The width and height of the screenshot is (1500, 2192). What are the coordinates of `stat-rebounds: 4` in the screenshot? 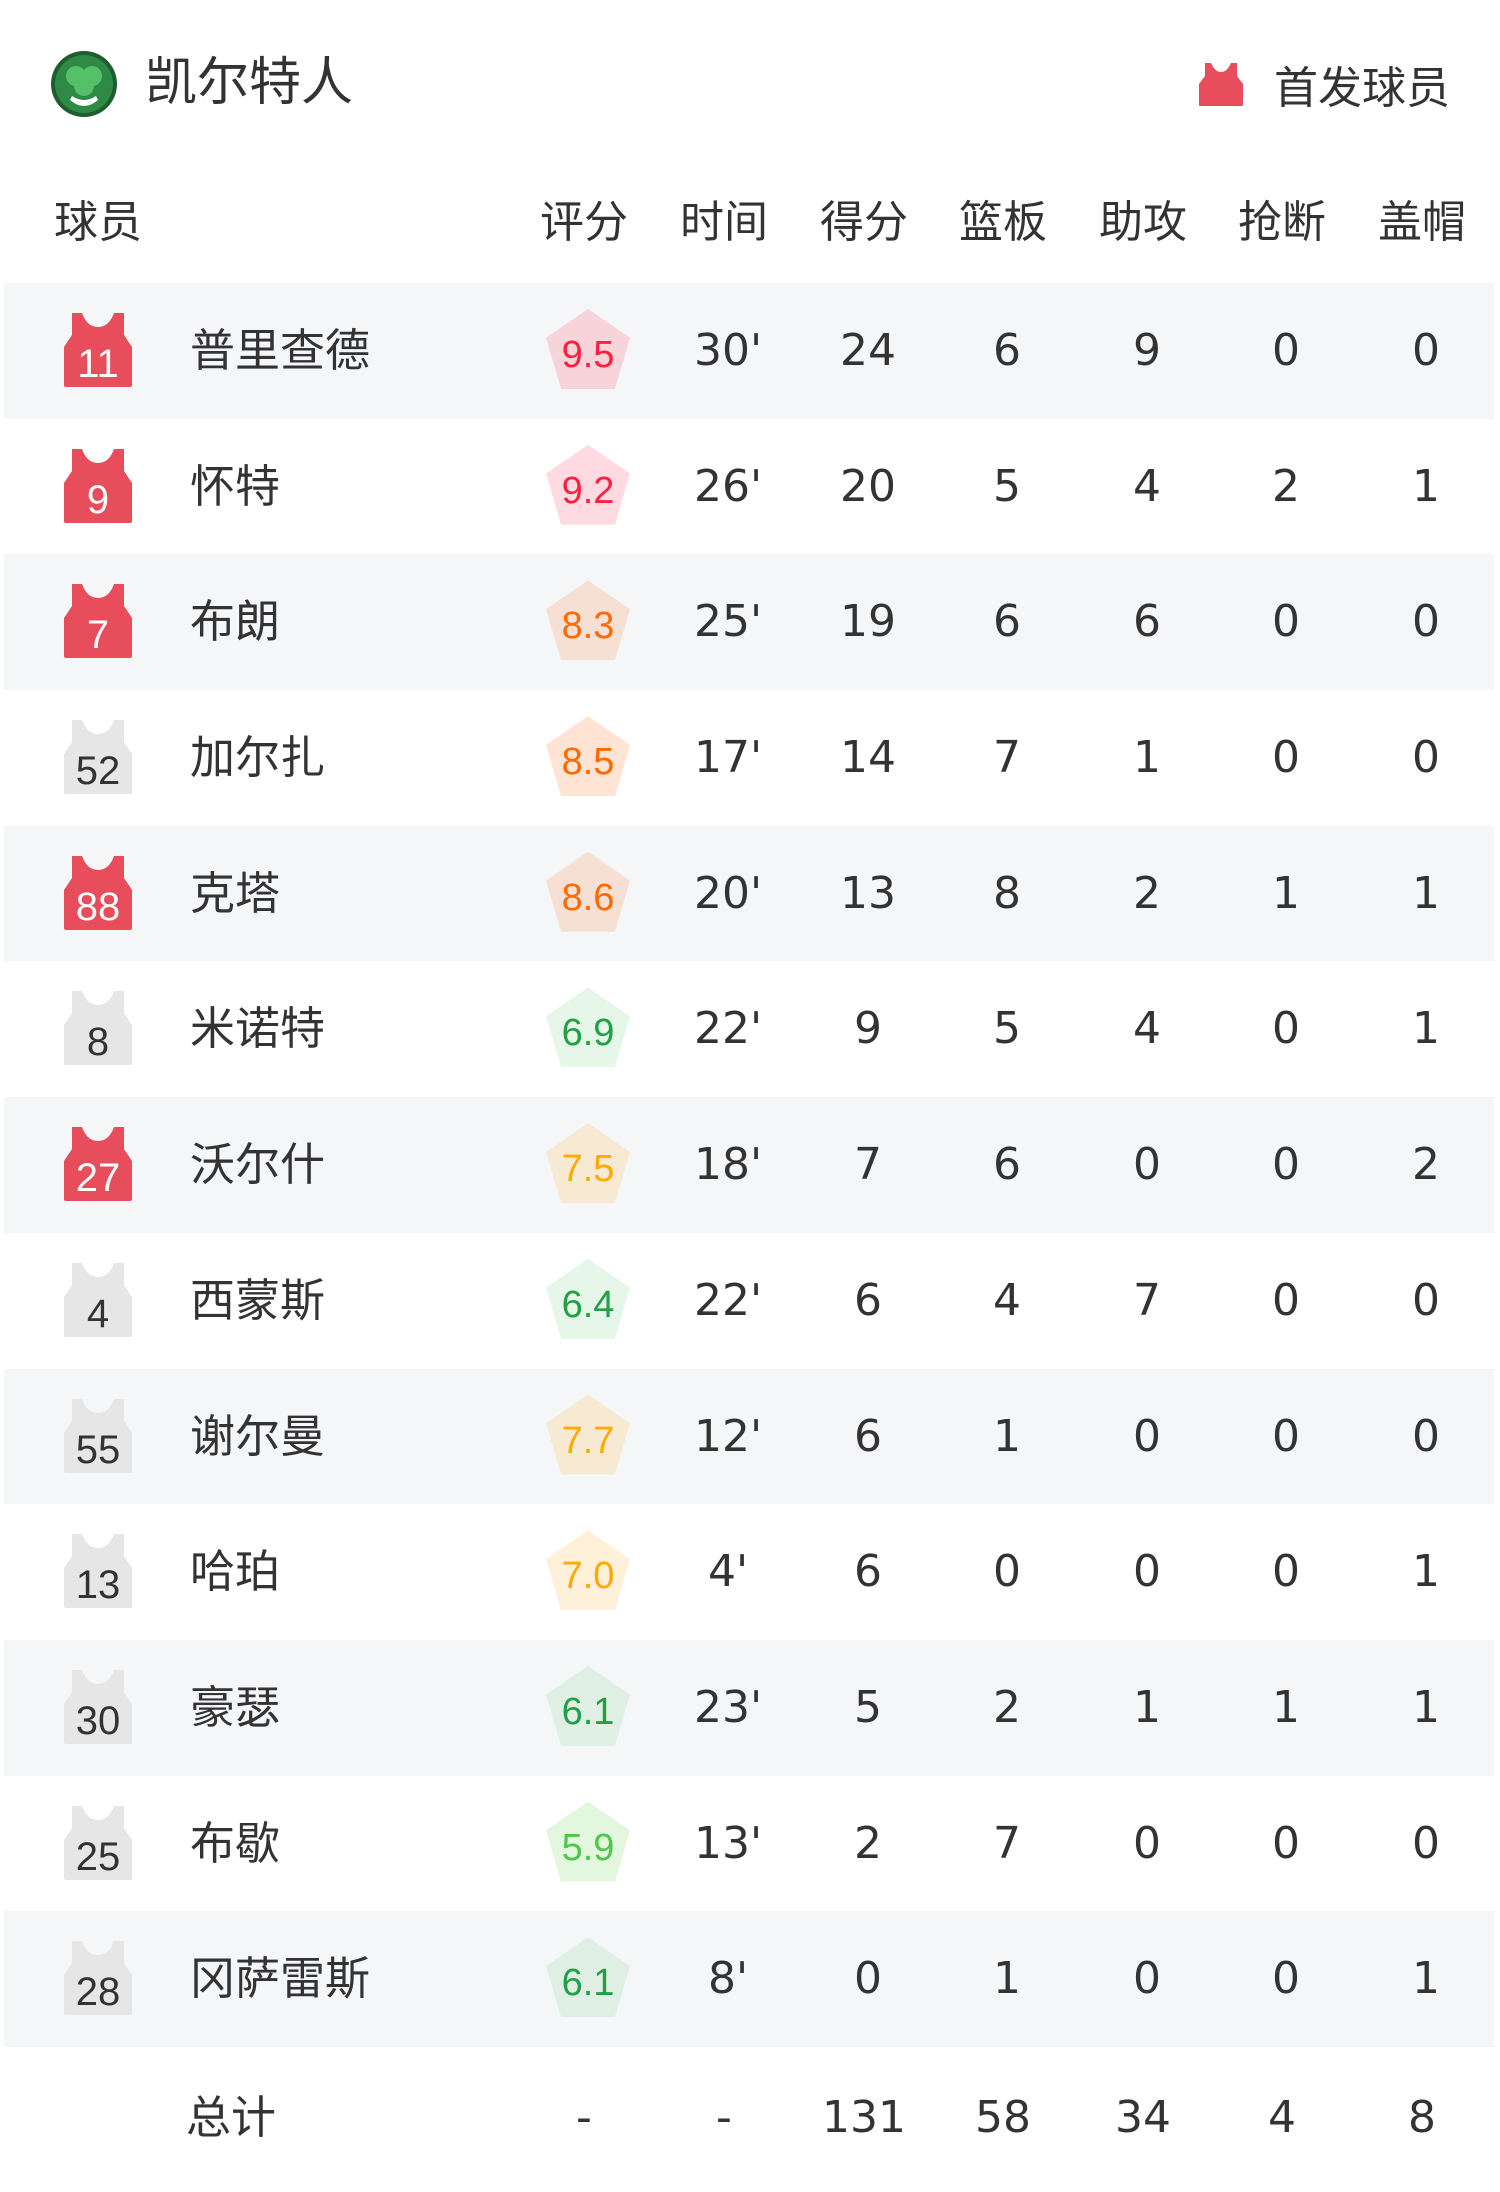 It's located at (1007, 1300).